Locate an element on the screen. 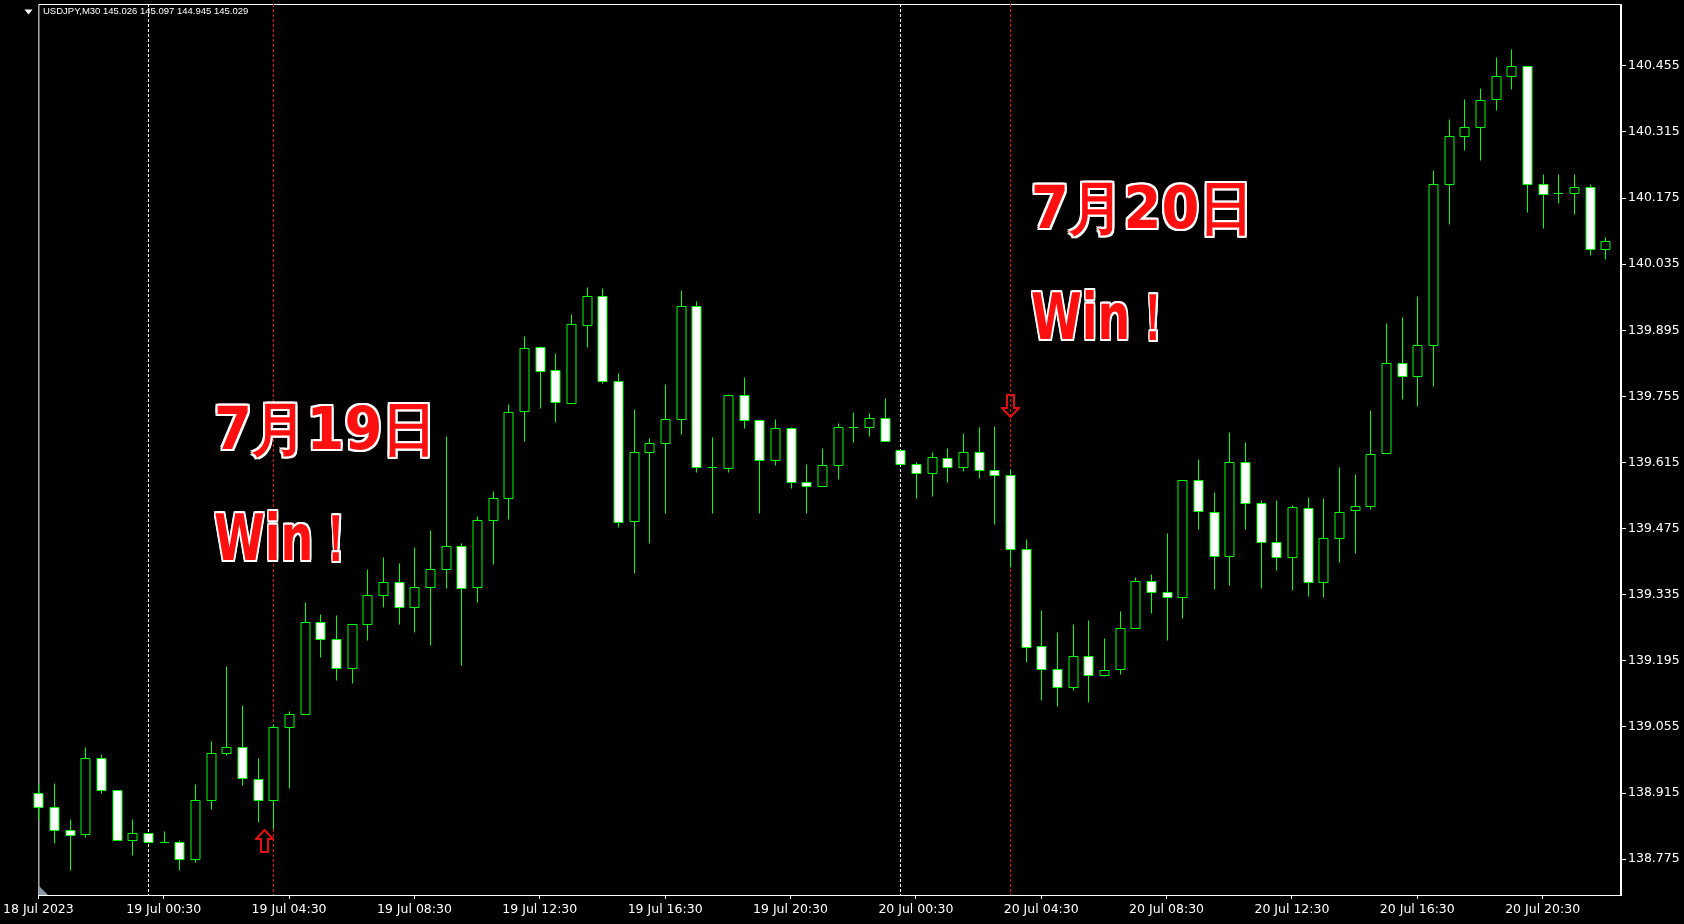 The image size is (1684, 924). x-tick-label: 18 Jul 2023 is located at coordinates (38, 908).